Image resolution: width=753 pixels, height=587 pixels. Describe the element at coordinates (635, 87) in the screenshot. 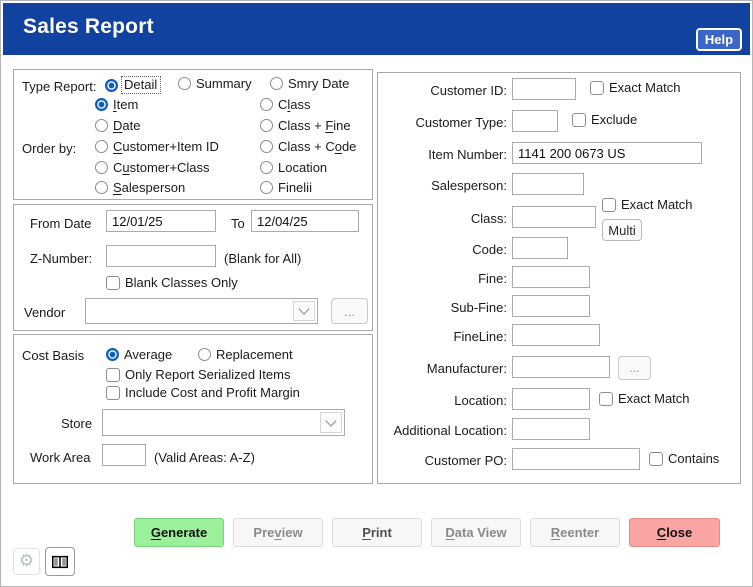

I see `customer-id-exact-match-checkbox: Exact Match` at that location.